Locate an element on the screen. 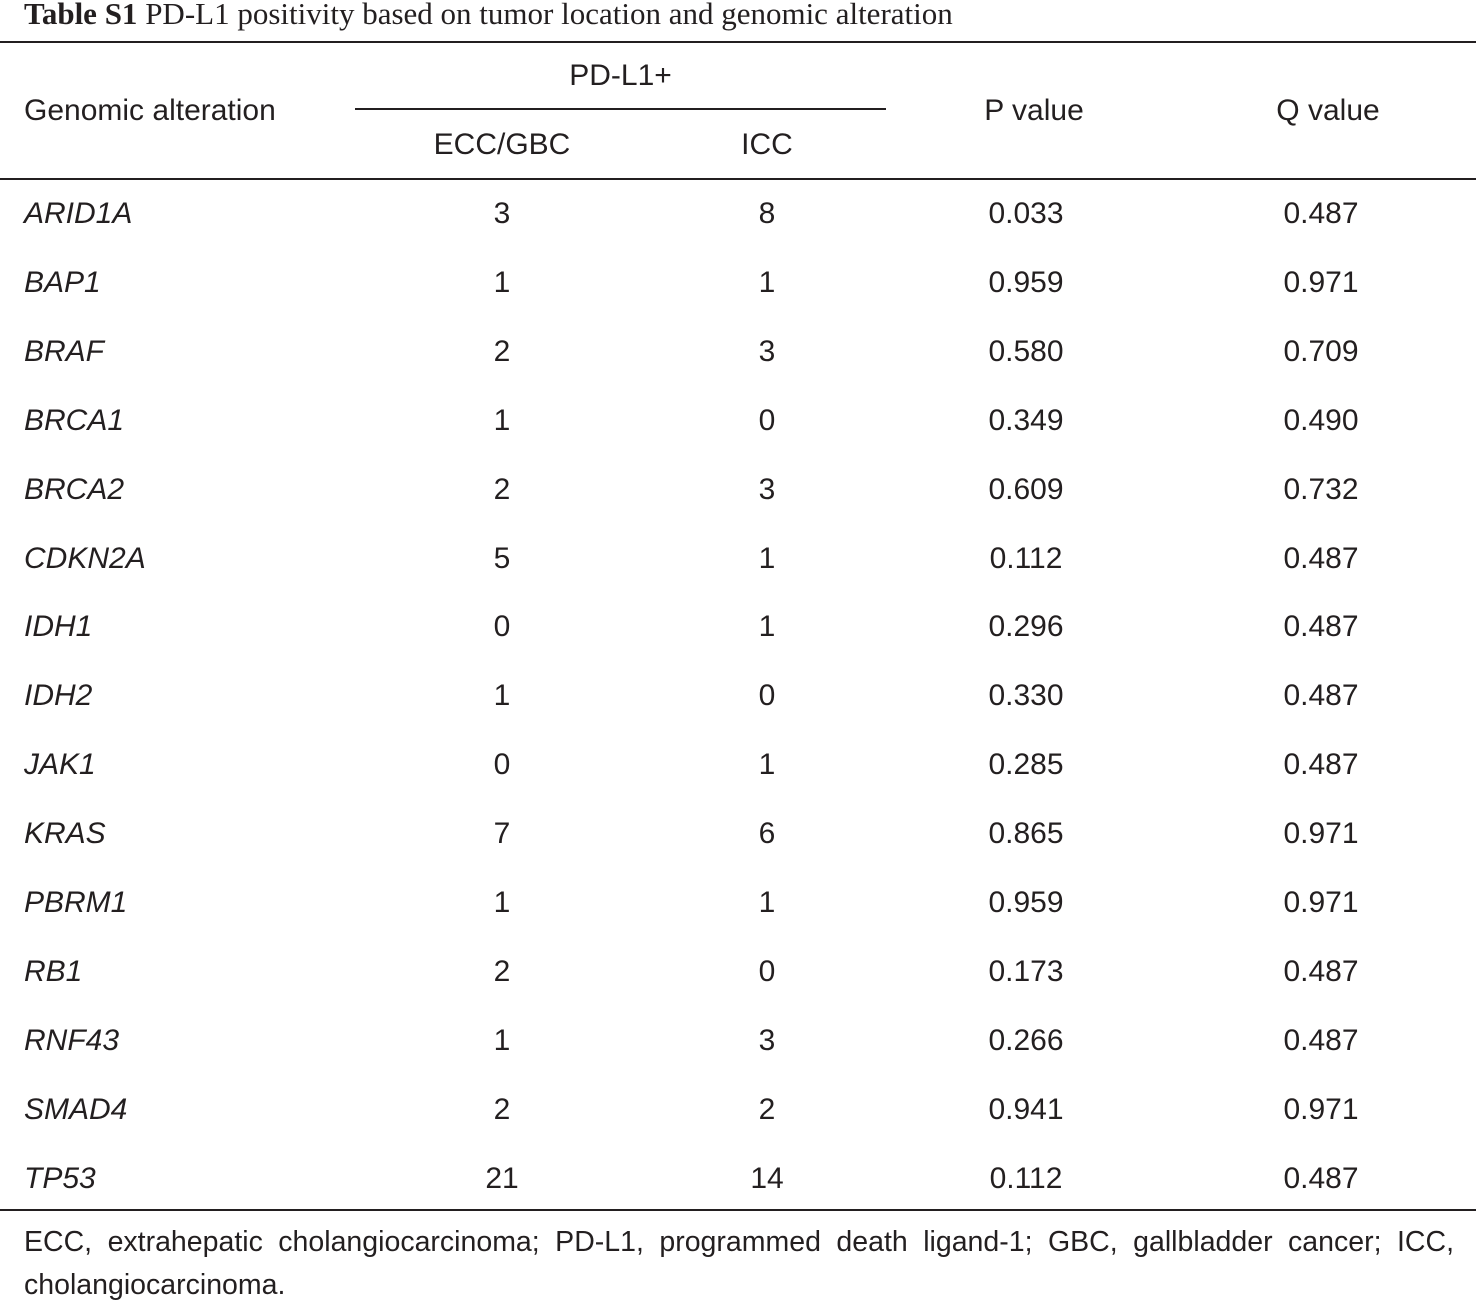 The image size is (1476, 1307). ecc-gbc-count: 3 is located at coordinates (502, 213).